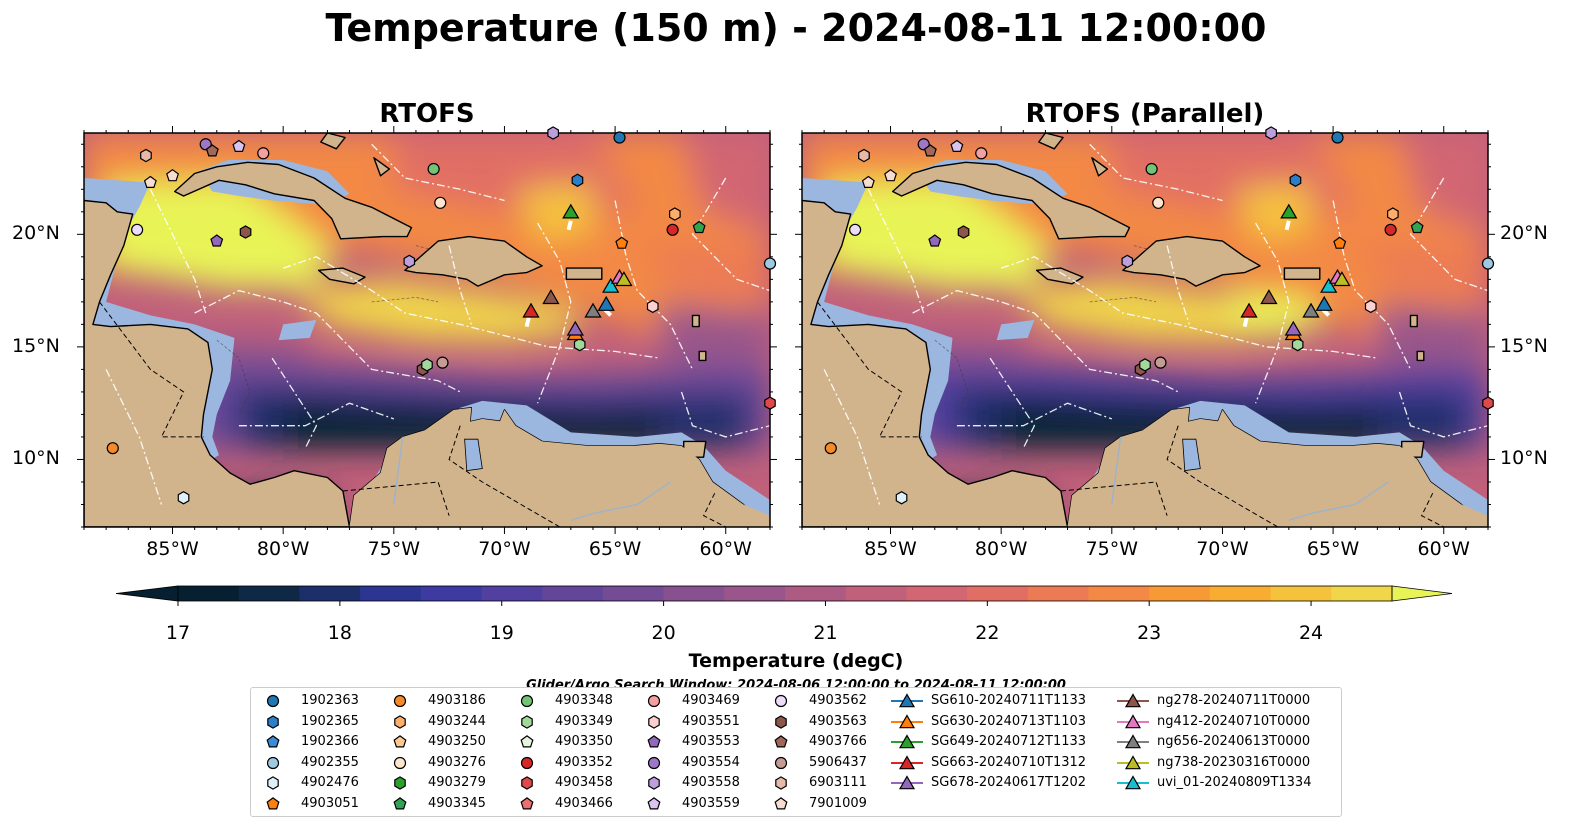  Describe the element at coordinates (283, 549) in the screenshot. I see `lon-label: 80°W` at that location.